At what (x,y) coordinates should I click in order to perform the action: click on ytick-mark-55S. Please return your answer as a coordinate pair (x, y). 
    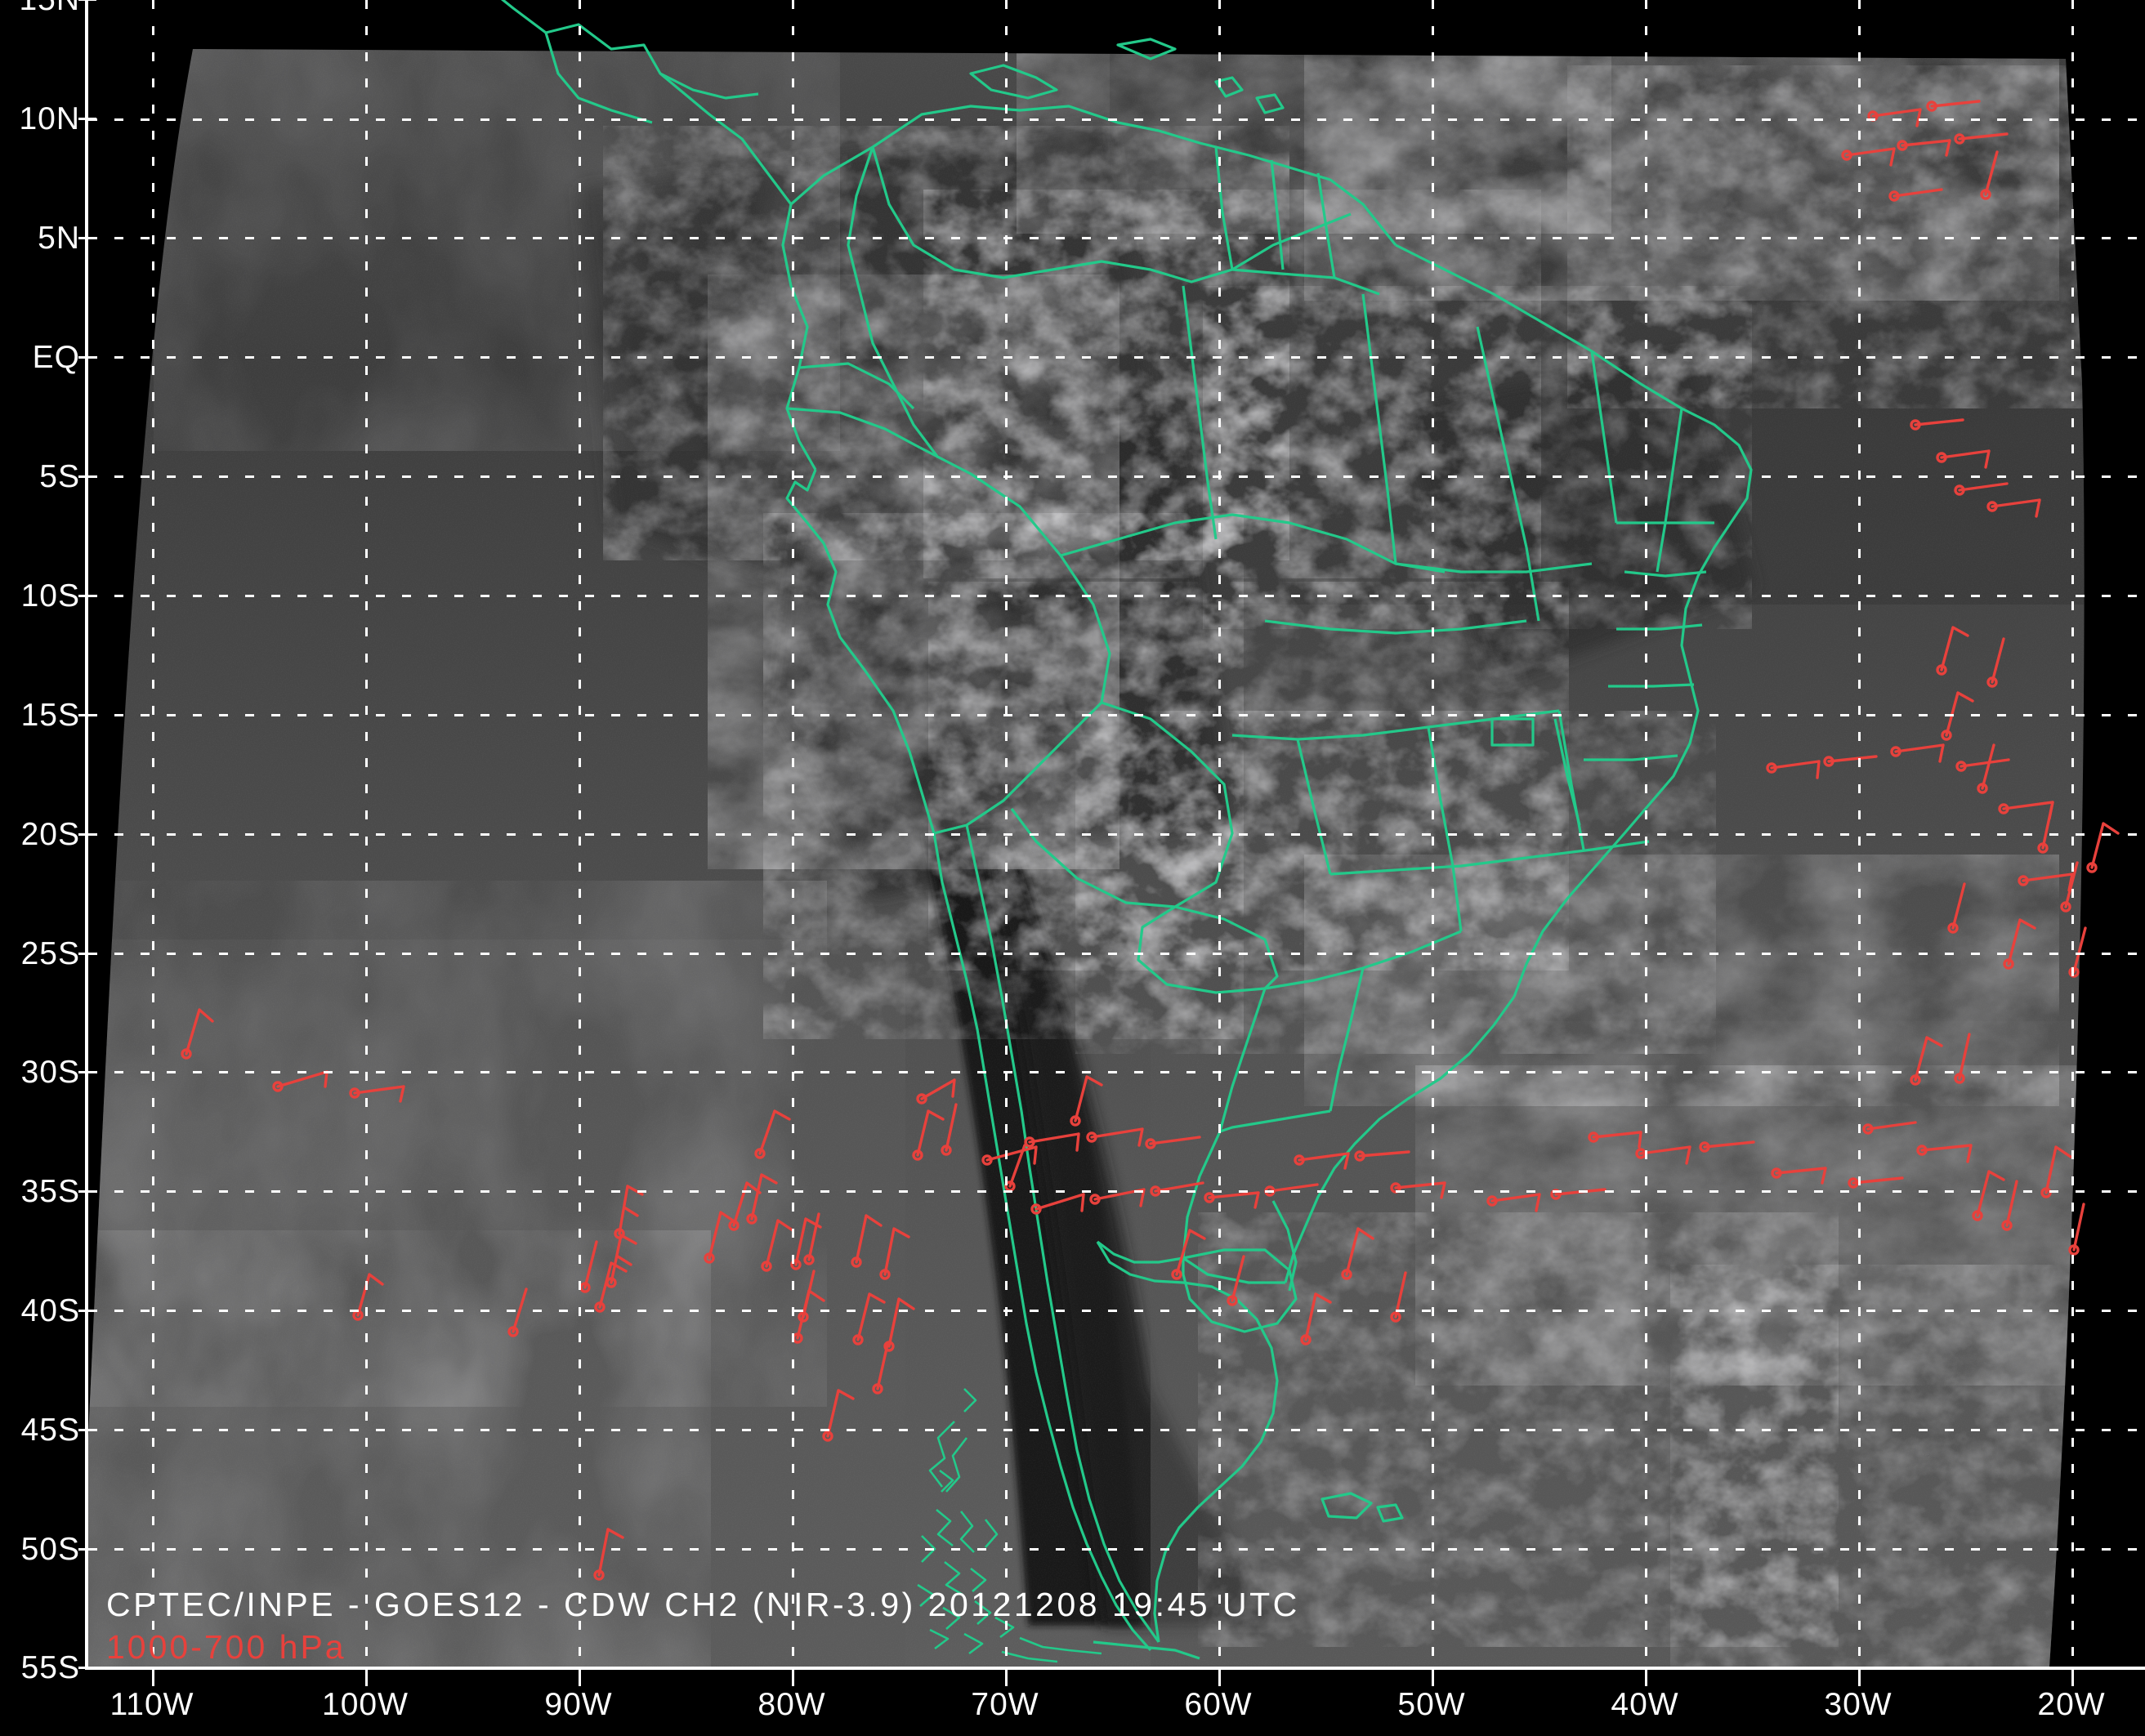
    Looking at the image, I should click on (87, 1668).